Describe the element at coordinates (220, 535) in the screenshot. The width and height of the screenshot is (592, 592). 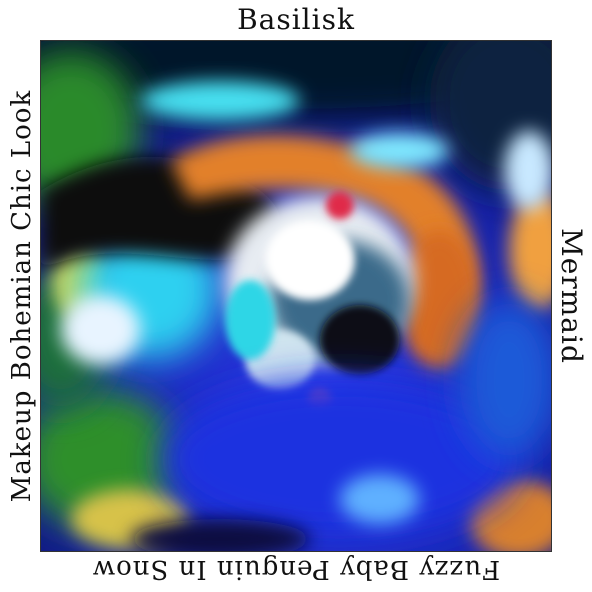
I see `dark-bottom-band` at that location.